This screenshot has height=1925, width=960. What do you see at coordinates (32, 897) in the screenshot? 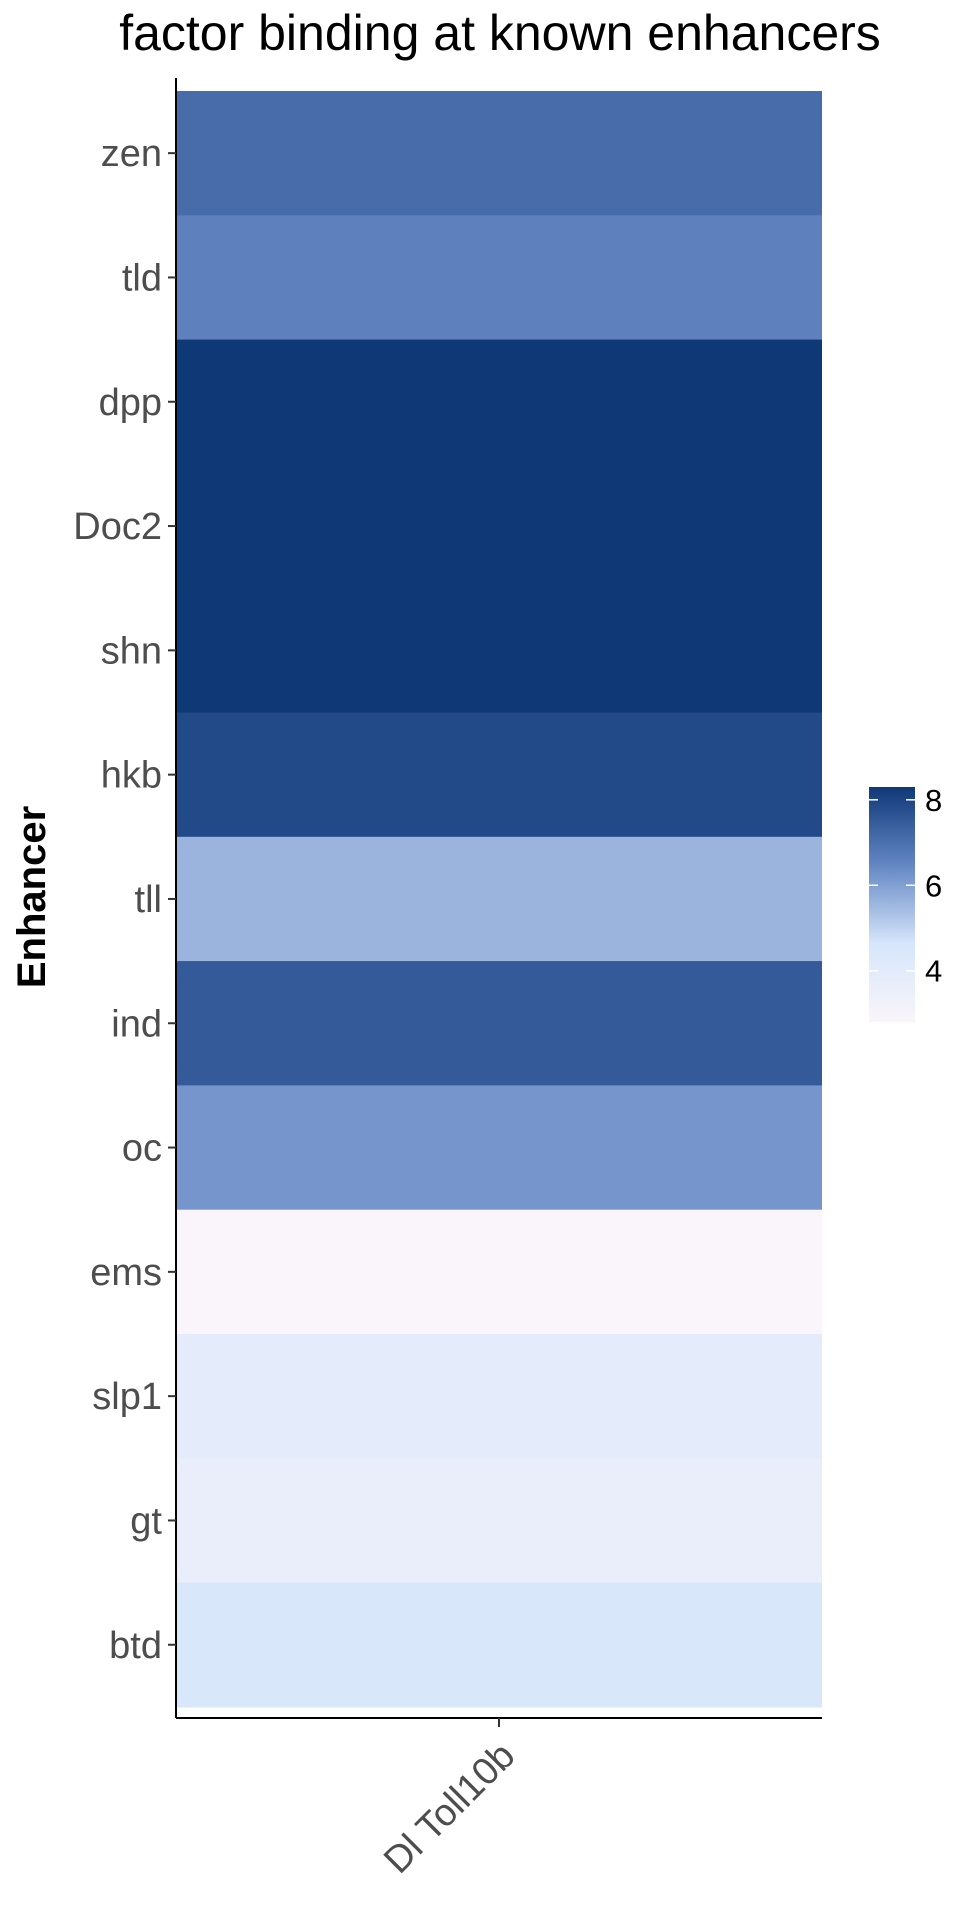
I see `y-axis-label: Enhancer` at bounding box center [32, 897].